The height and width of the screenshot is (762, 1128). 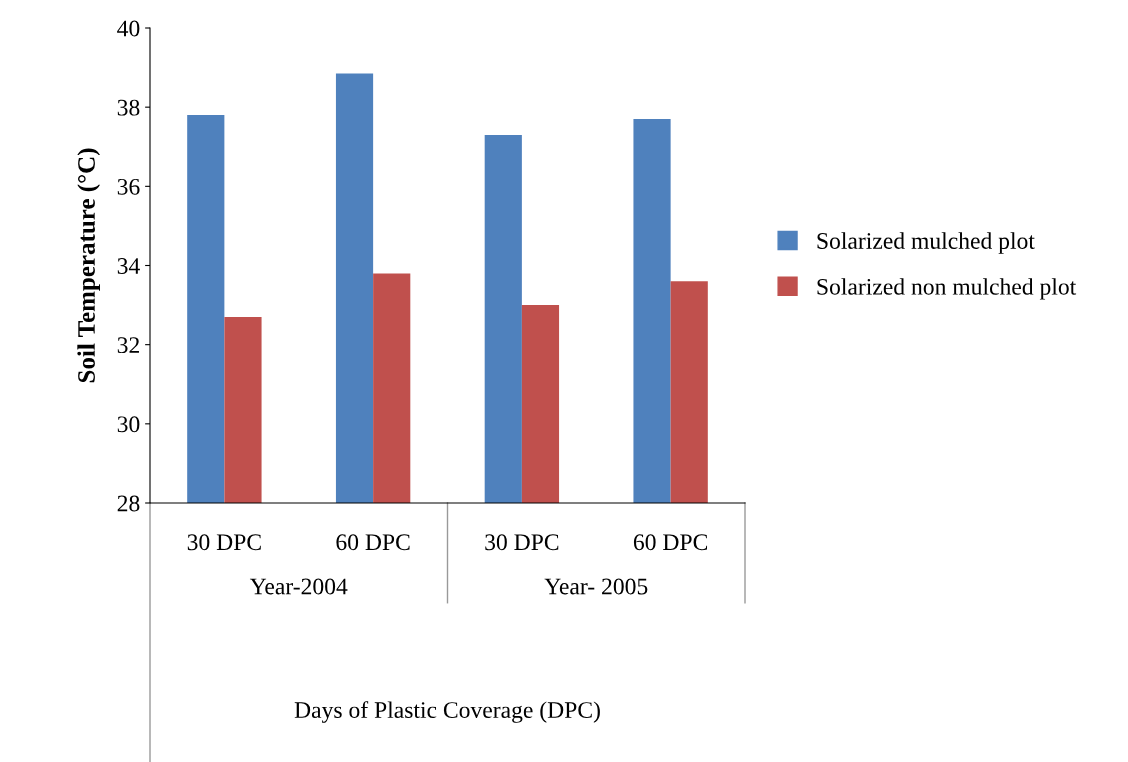 I want to click on y-tick-label: 32, so click(x=128, y=345).